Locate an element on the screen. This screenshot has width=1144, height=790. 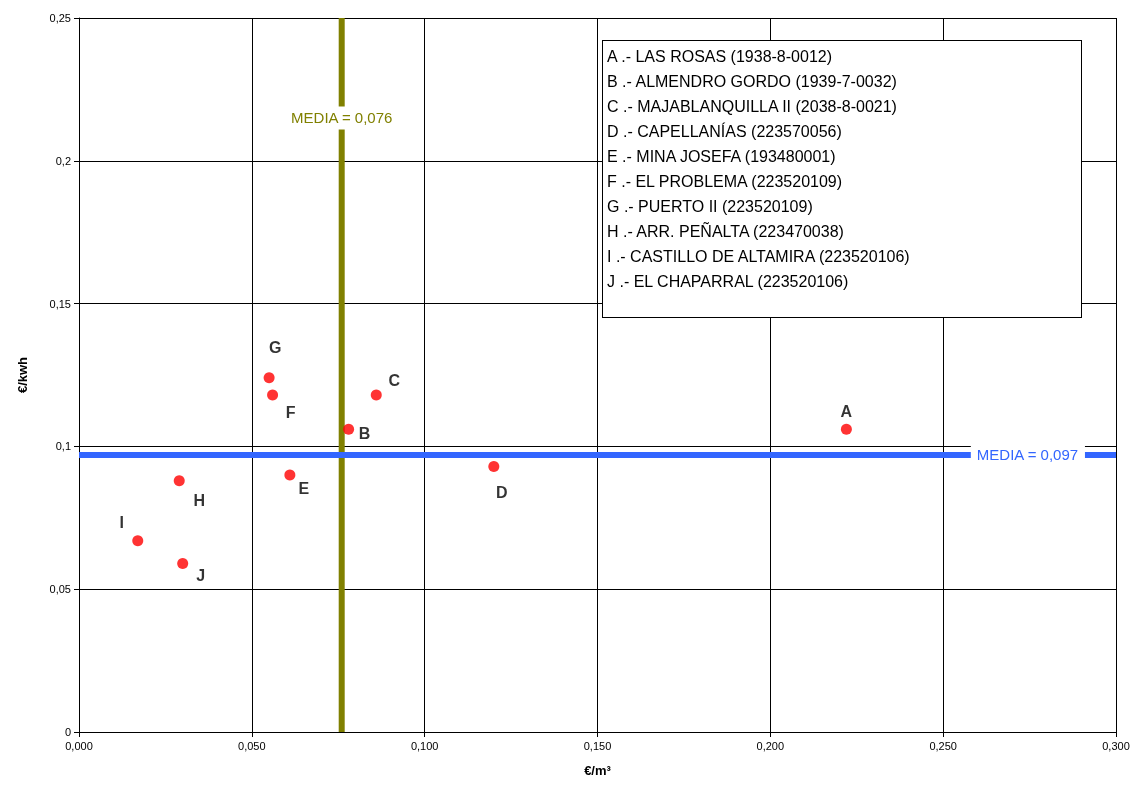
annotation: H .- ARR. PEÑALTA (223470038) is located at coordinates (726, 231).